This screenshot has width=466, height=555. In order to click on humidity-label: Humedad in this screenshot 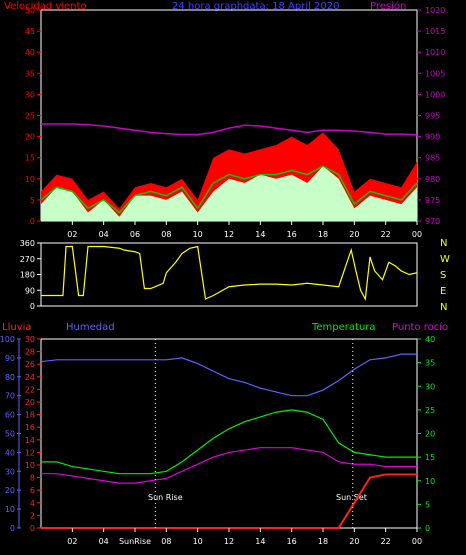, I will do `click(90, 327)`.